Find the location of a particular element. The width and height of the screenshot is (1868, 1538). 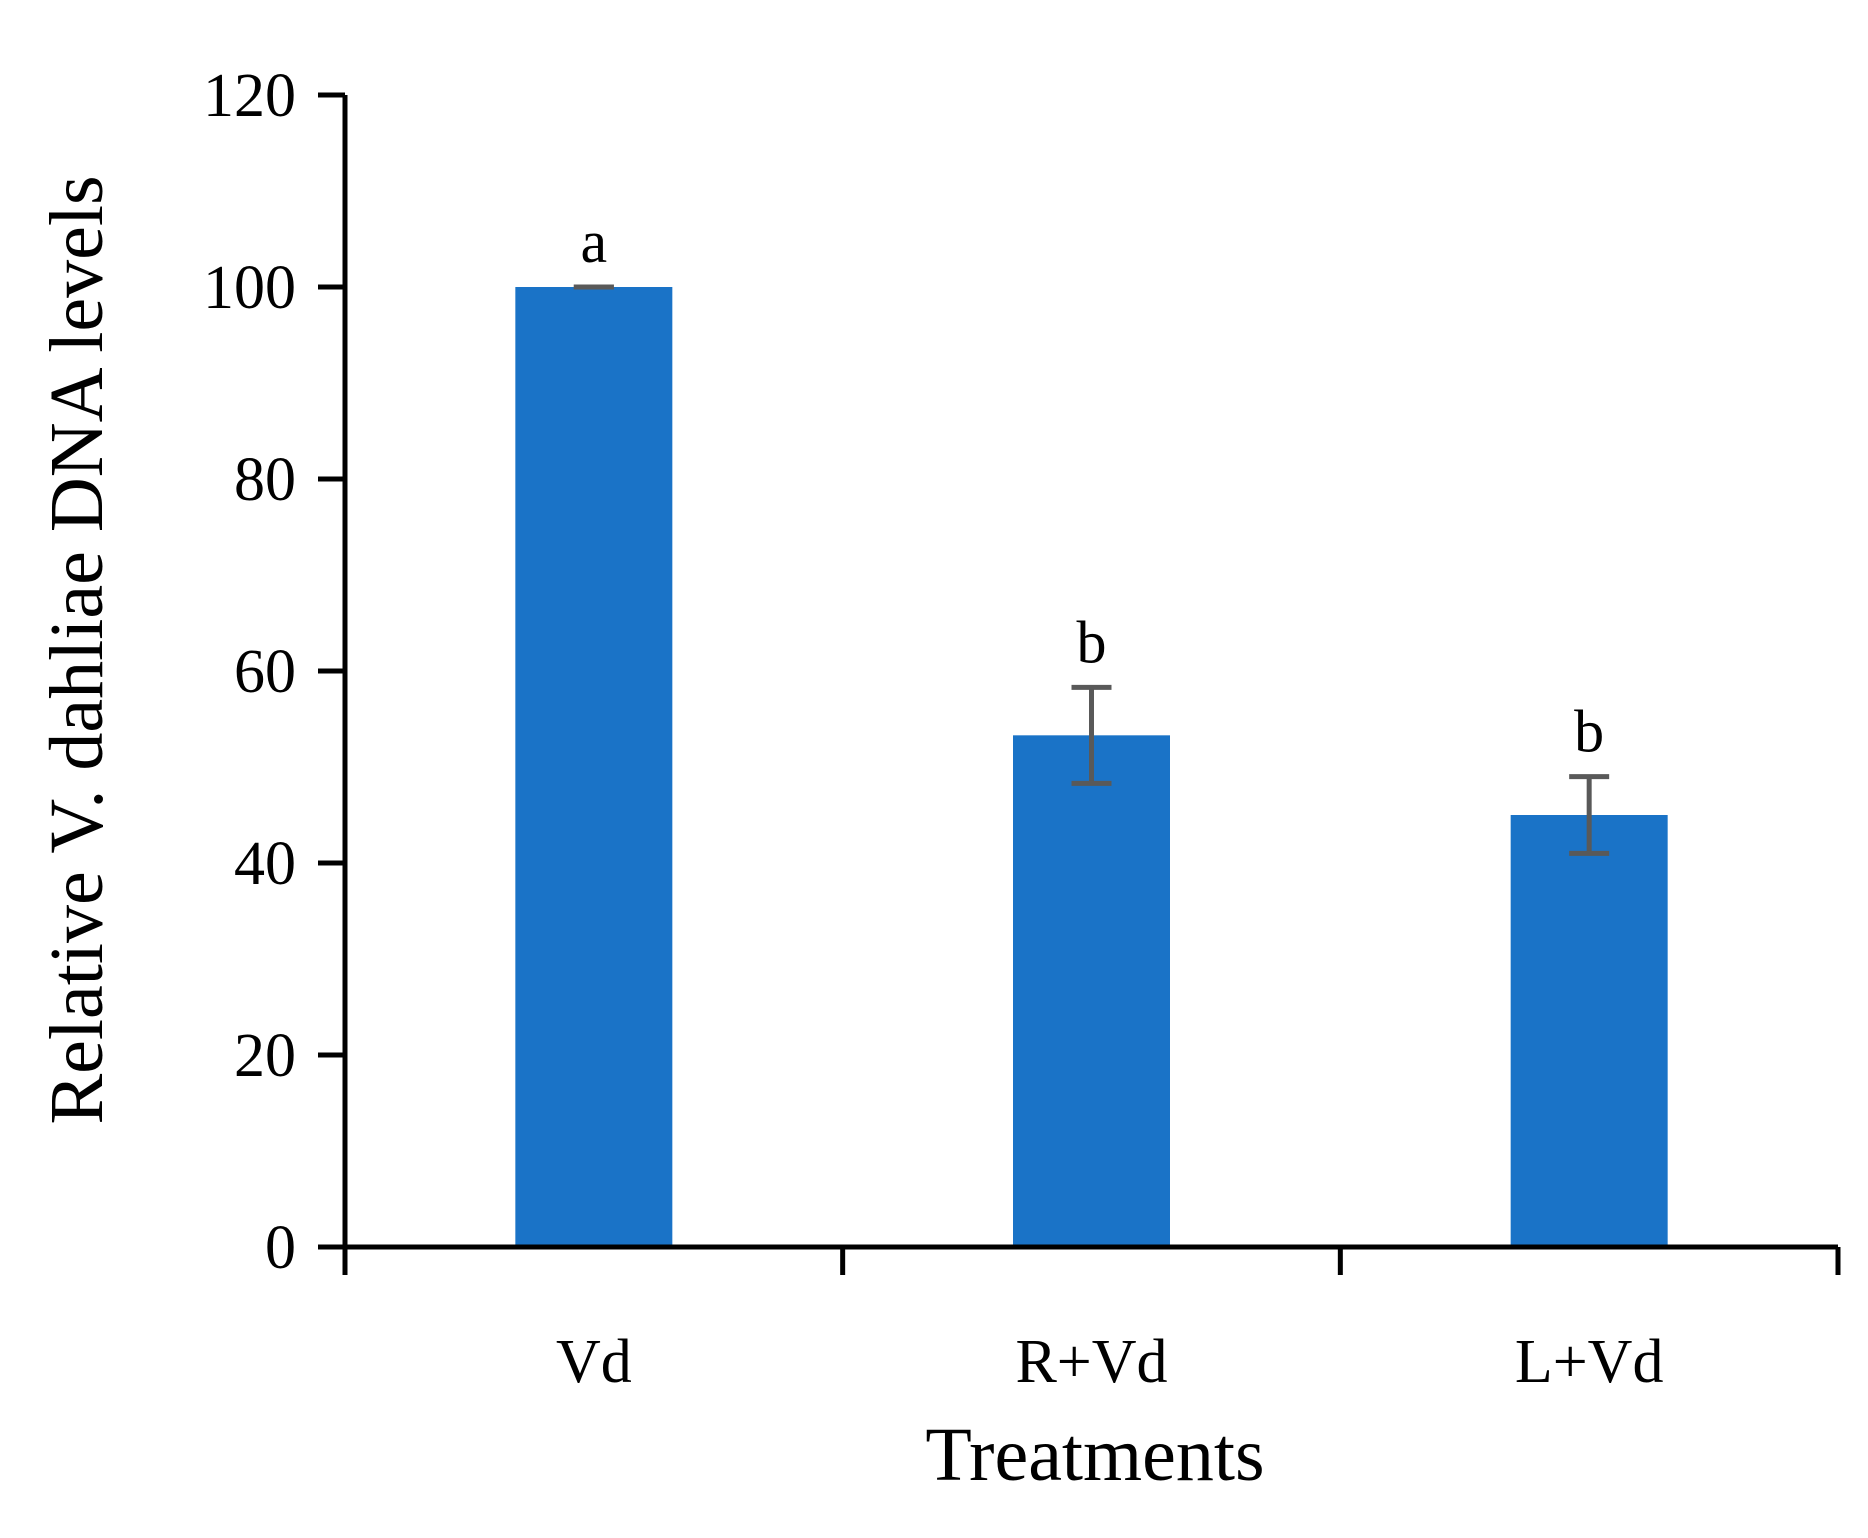

y-axis-ticks: 0 20 40 60 80 100 120 is located at coordinates (274, 672).